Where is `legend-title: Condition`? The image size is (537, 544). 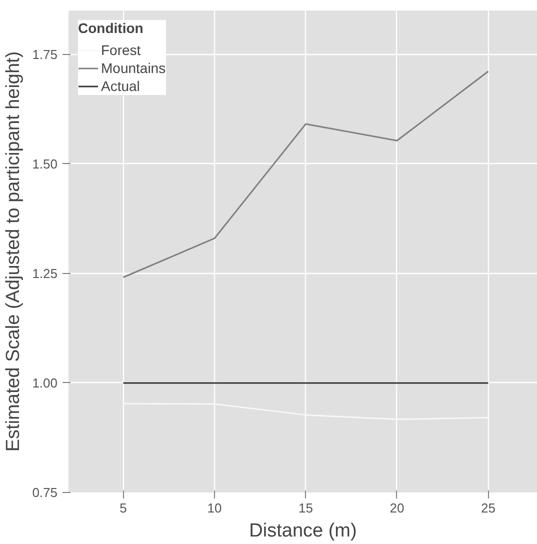
legend-title: Condition is located at coordinates (111, 28).